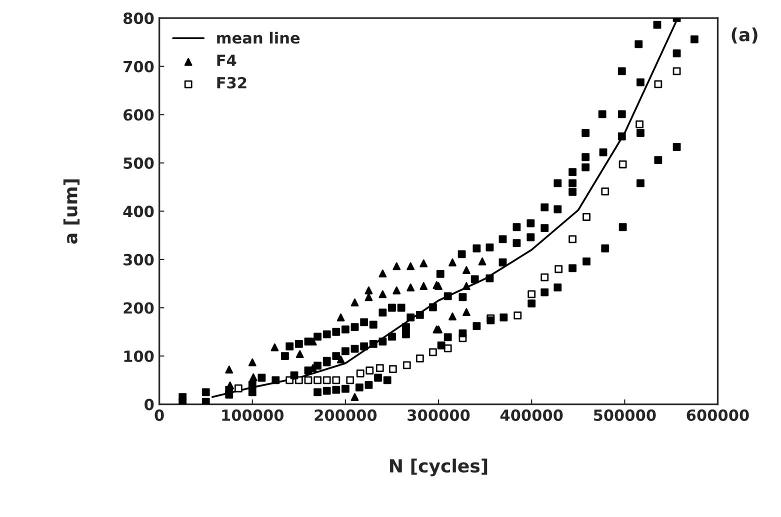  I want to click on legend-label: F4, so click(226, 60).